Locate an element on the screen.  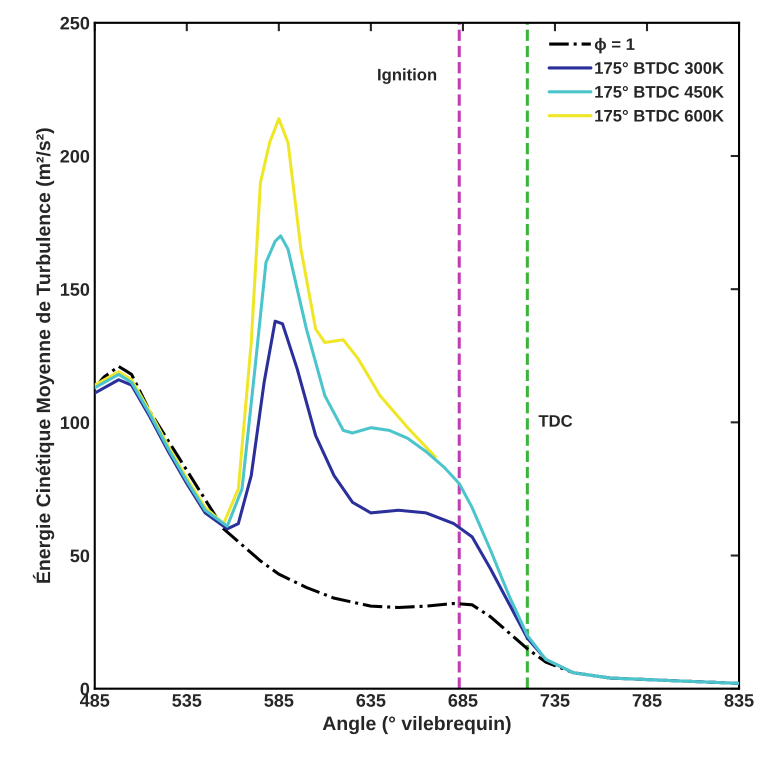
x-tick-label: 685 is located at coordinates (463, 700).